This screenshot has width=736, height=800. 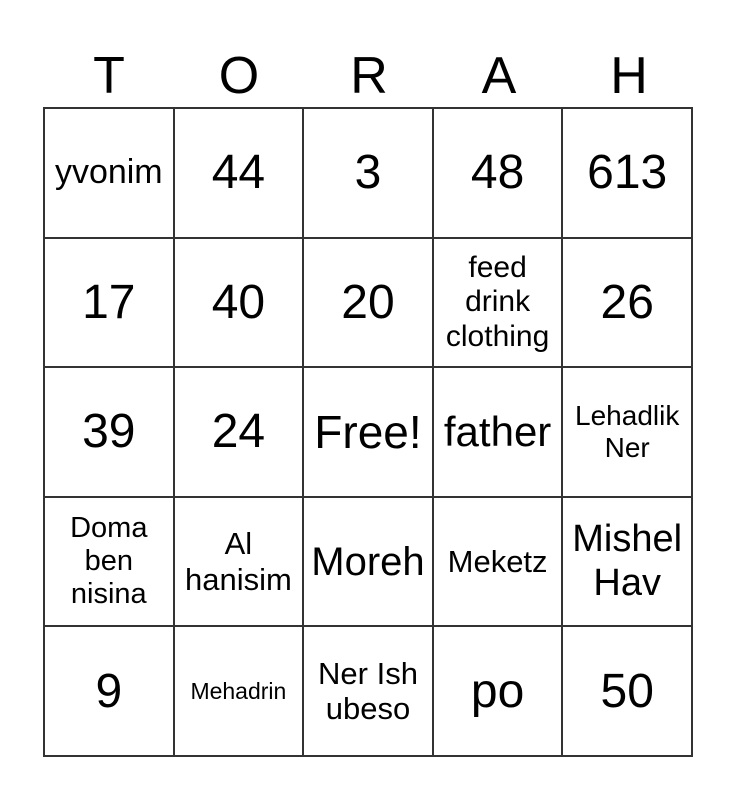 I want to click on bingo-cell: 39, so click(x=109, y=432).